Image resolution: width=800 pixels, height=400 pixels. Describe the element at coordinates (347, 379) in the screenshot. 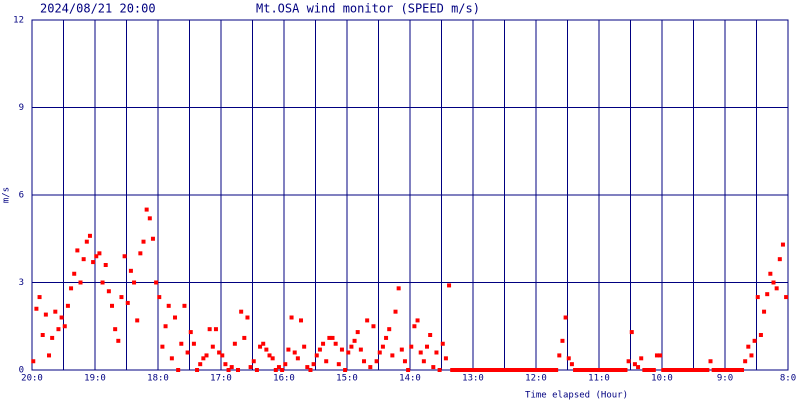

I see `x-tick-label: 15:0` at that location.